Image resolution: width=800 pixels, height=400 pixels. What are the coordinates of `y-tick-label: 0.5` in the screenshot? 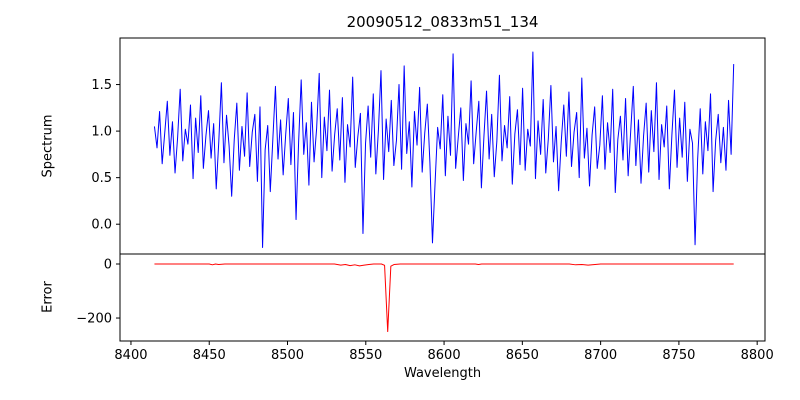 It's located at (101, 178).